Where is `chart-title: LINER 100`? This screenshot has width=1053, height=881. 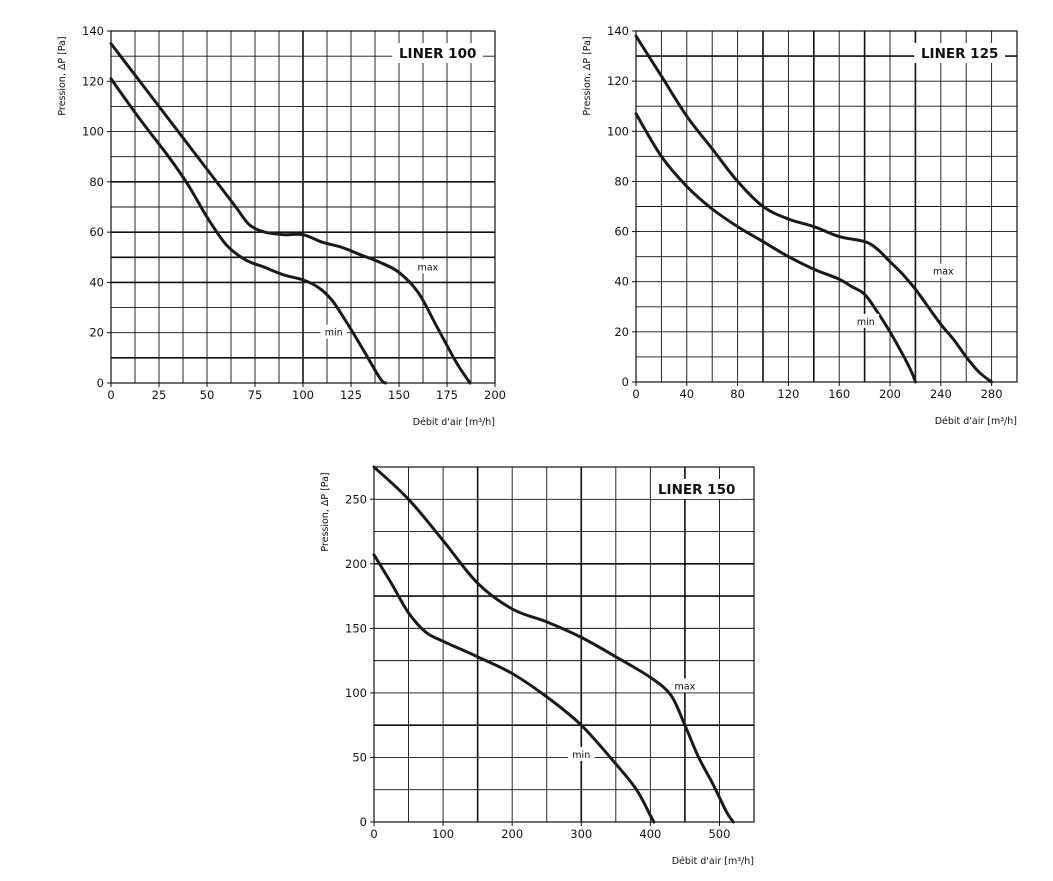 chart-title: LINER 100 is located at coordinates (437, 54).